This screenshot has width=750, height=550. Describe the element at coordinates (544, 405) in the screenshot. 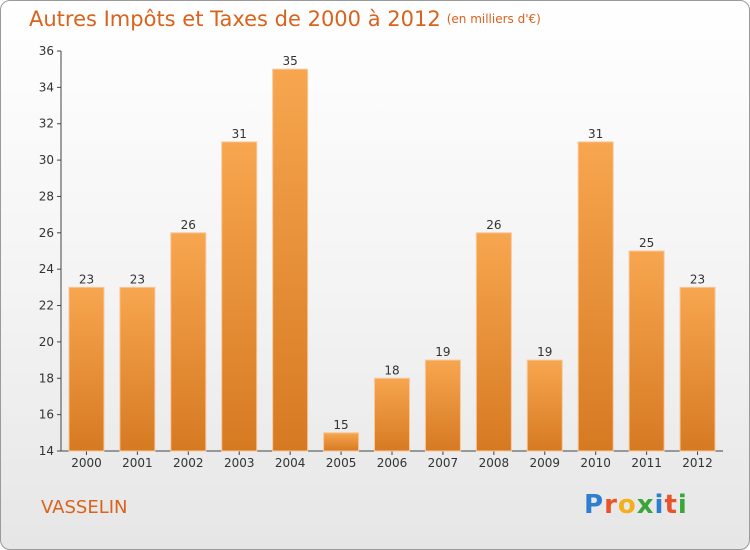

I see `bar-2009` at that location.